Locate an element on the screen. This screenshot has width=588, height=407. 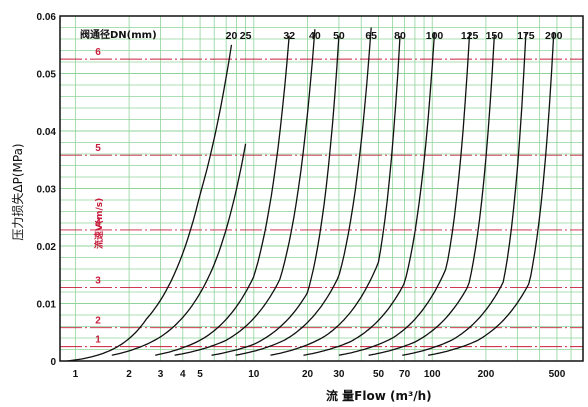
x-tick-label: 3 is located at coordinates (161, 374).